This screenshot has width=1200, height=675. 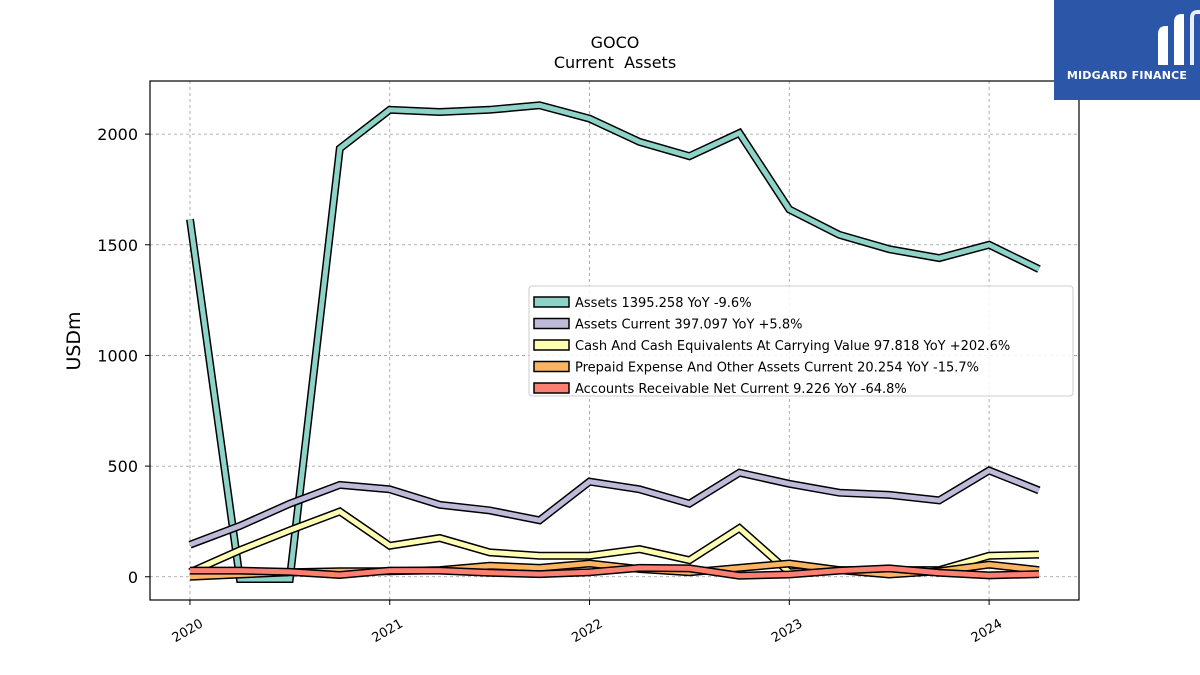 What do you see at coordinates (74, 340) in the screenshot?
I see `y-axis-label: USDm` at bounding box center [74, 340].